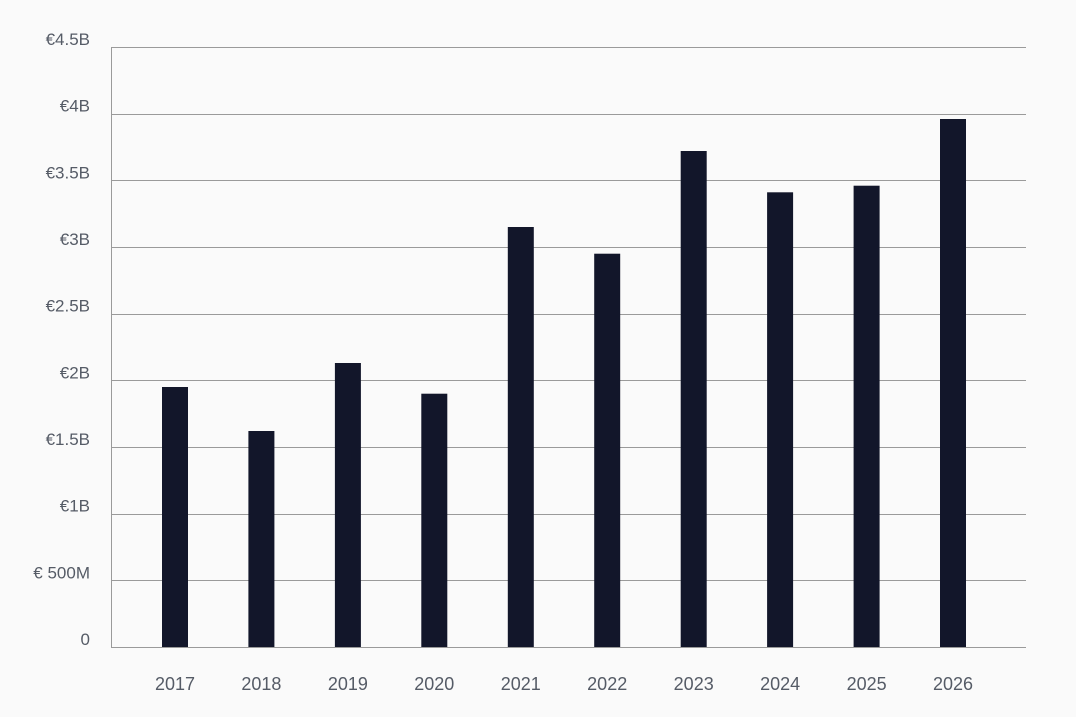 The height and width of the screenshot is (717, 1076). What do you see at coordinates (85, 639) in the screenshot?
I see `y-tick-label: 0` at bounding box center [85, 639].